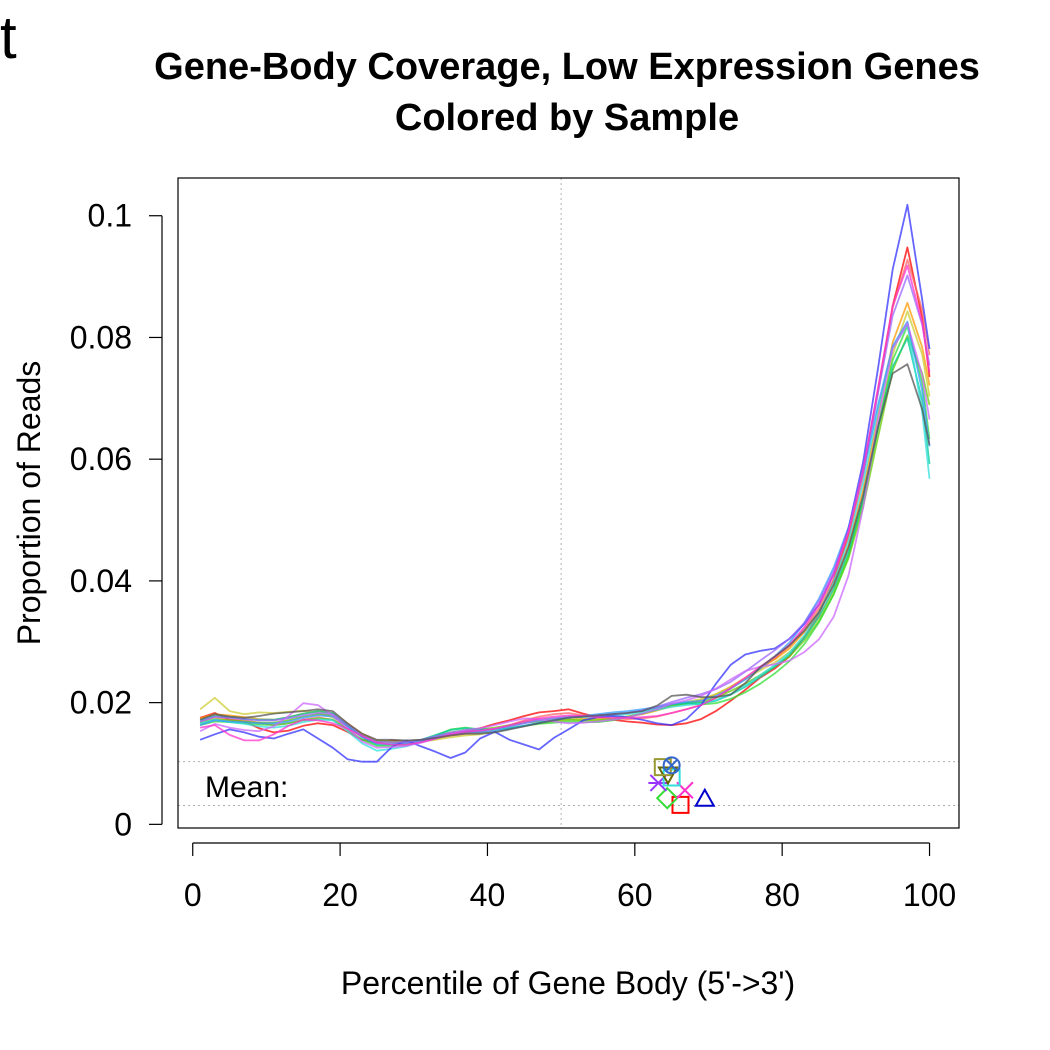  I want to click on x-axis-title: Percentile of Gene Body (5'->3'), so click(568, 983).